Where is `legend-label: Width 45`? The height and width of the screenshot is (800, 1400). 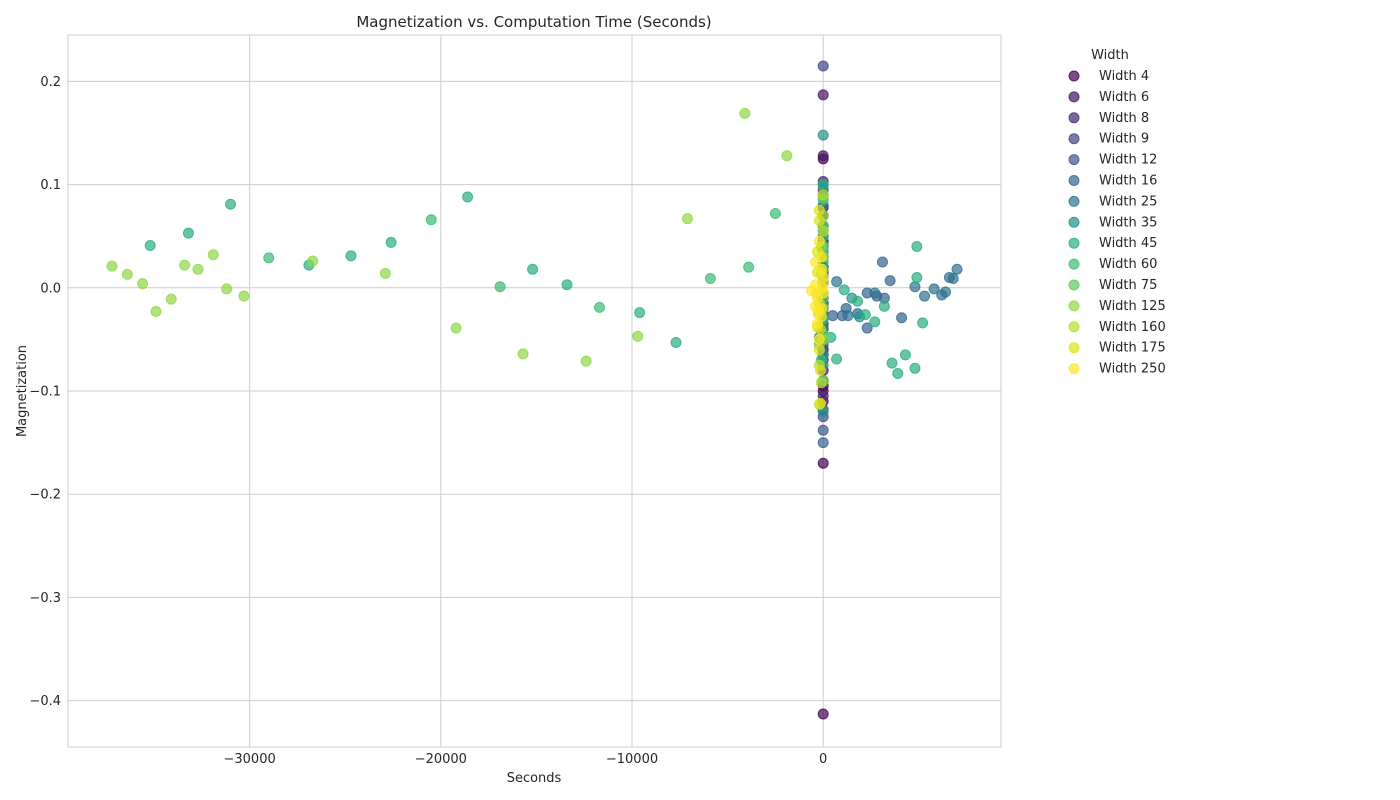
legend-label: Width 45 is located at coordinates (1128, 243).